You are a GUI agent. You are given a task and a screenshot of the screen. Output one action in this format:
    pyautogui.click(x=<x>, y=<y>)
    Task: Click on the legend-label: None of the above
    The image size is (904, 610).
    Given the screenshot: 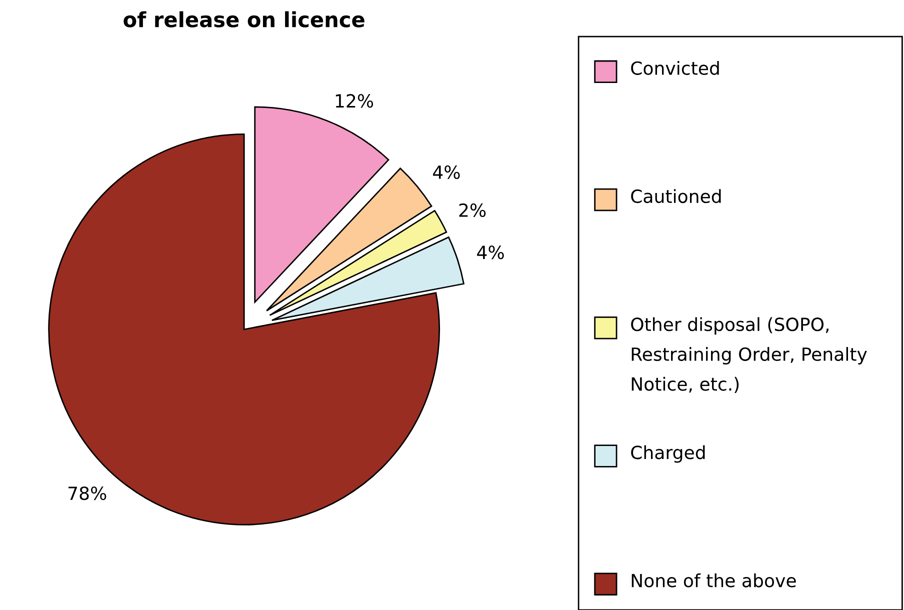 What is the action you would take?
    pyautogui.click(x=714, y=580)
    